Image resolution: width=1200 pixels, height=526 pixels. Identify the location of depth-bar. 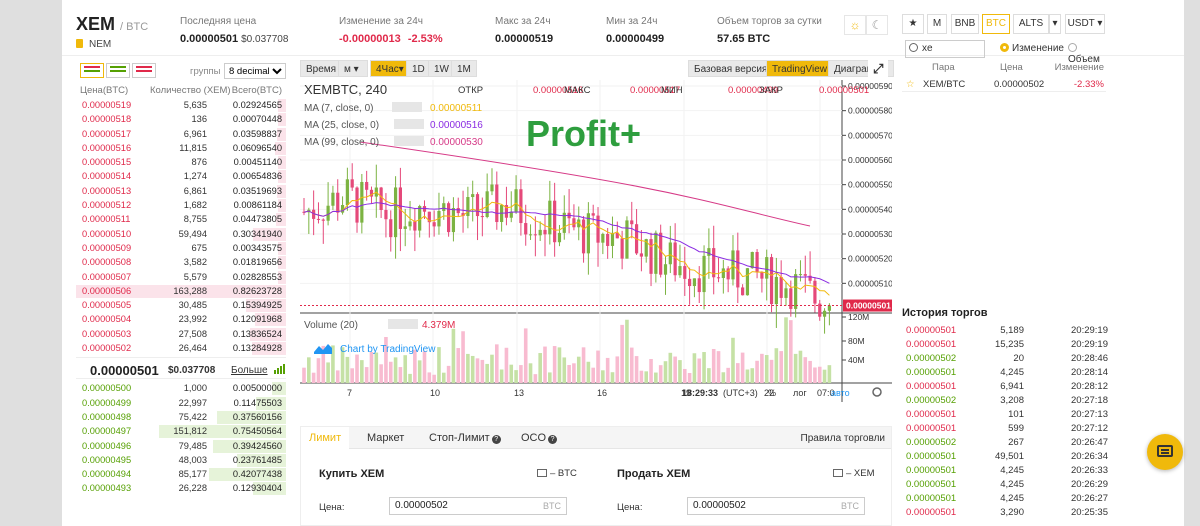
(281, 191).